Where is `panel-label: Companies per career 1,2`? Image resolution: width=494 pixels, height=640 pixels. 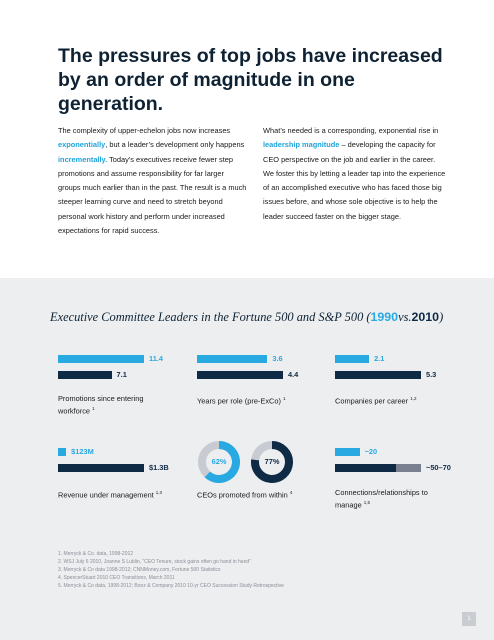
panel-label: Companies per career 1,2 is located at coordinates (390, 400).